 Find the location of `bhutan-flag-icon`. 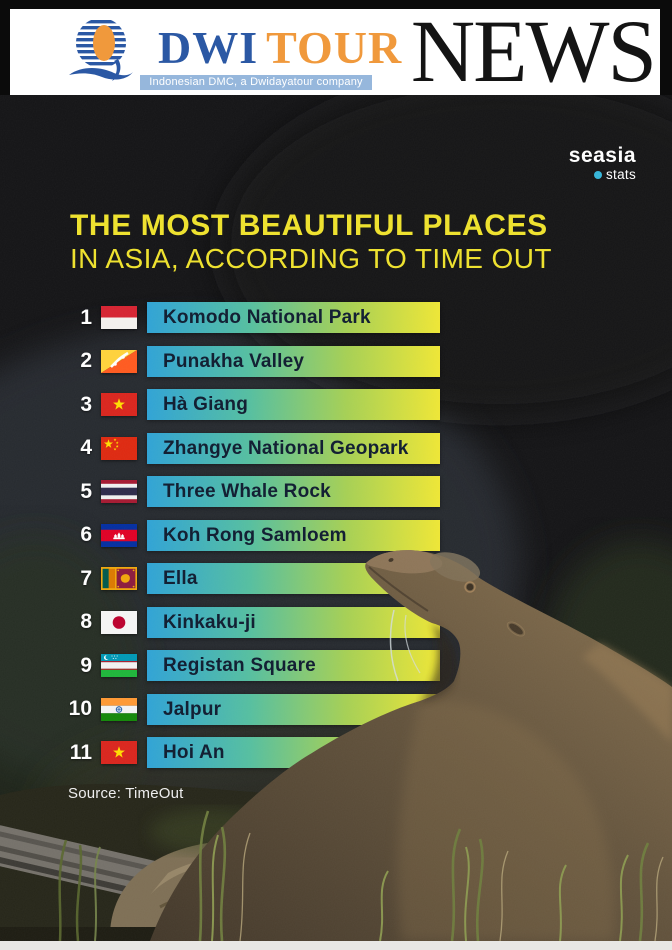

bhutan-flag-icon is located at coordinates (119, 361).